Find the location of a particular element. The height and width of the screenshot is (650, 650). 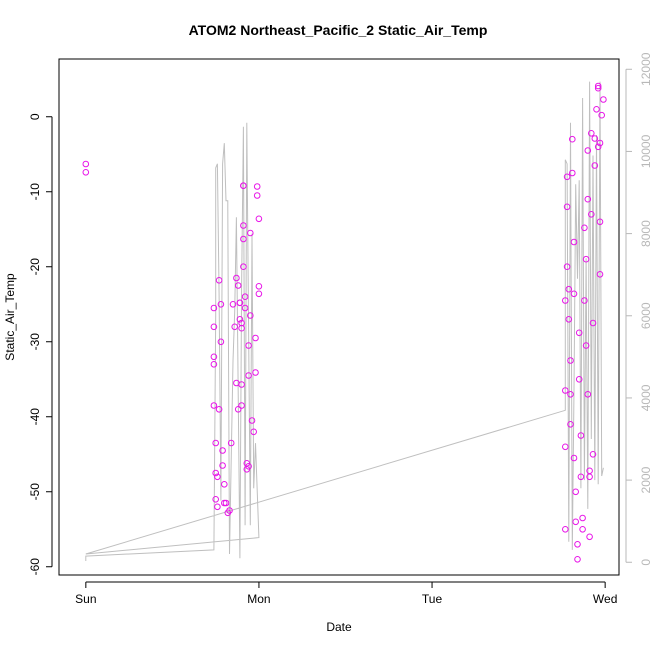

secondary-y-axis: 0 2000 4000 6000 8000 10000 12000 is located at coordinates (637, 309).